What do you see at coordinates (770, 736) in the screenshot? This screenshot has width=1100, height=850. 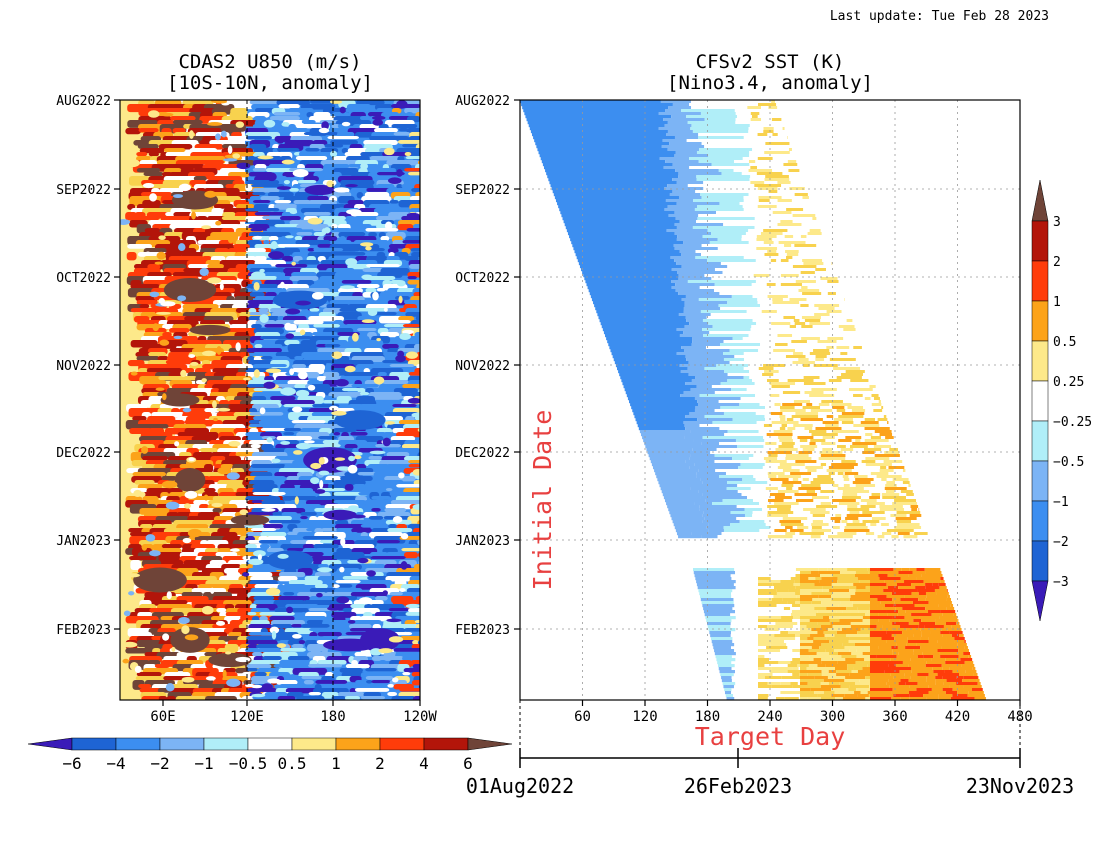 I see `right-x-axis-label: Target Day` at bounding box center [770, 736].